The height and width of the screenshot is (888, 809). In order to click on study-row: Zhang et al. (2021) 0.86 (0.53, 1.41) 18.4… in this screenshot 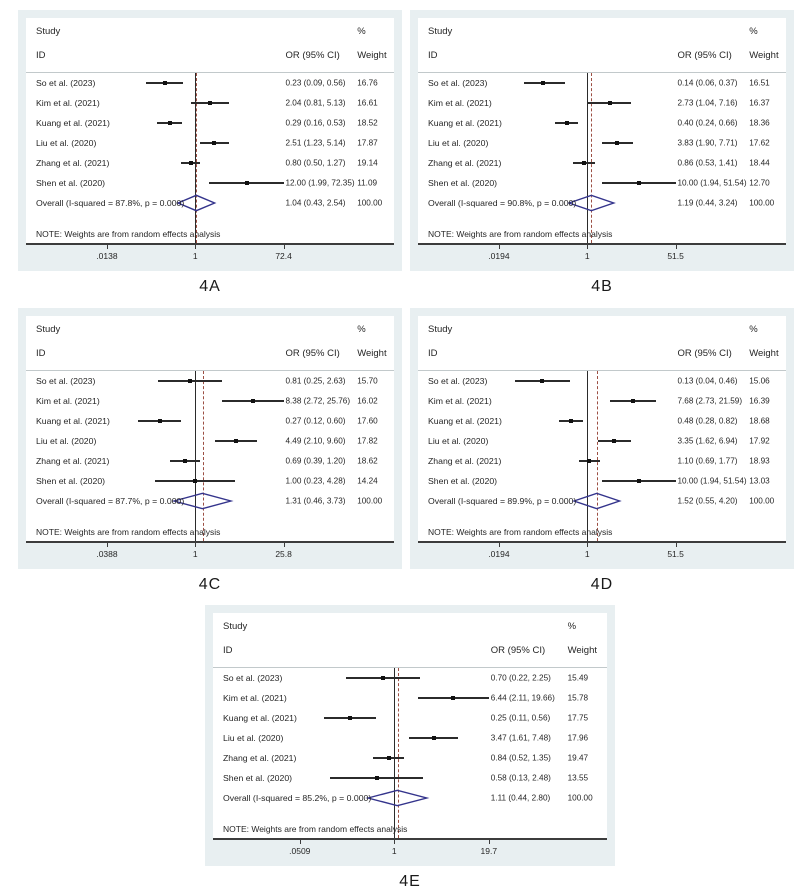, I will do `click(602, 163)`.